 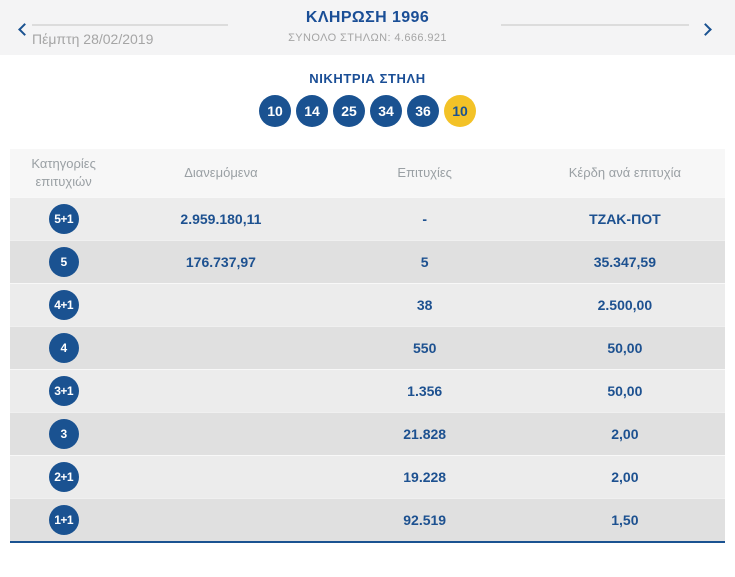 I want to click on category-badge: 1+1, so click(x=63, y=520).